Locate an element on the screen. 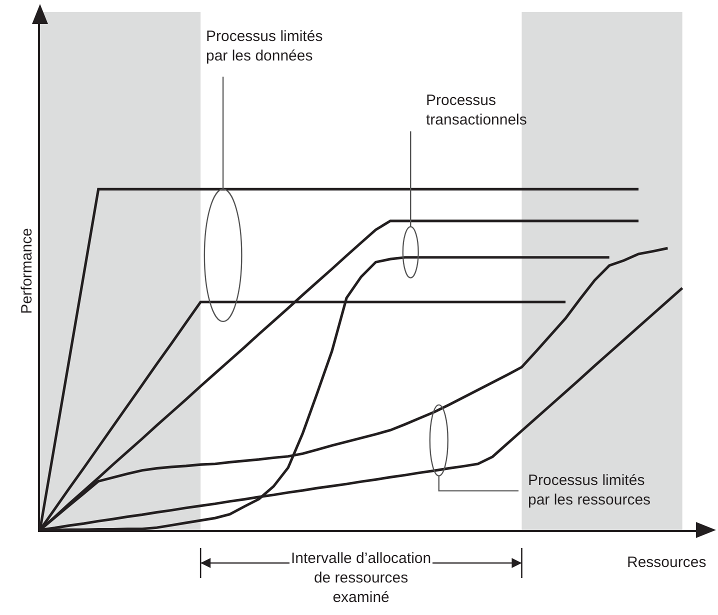 This screenshot has height=615, width=718. text: Processus limités par les données is located at coordinates (264, 46).